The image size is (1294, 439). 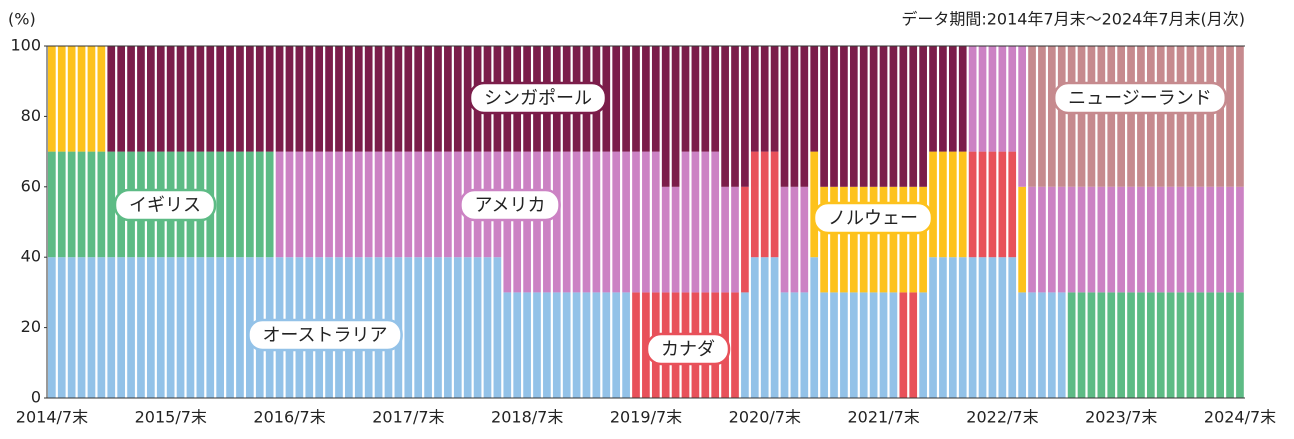 What do you see at coordinates (31, 115) in the screenshot?
I see `y-tick-label: 80` at bounding box center [31, 115].